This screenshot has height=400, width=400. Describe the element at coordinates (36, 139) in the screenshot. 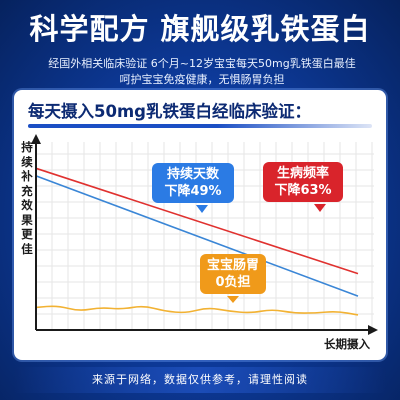

I see `y-axis-arrow` at that location.